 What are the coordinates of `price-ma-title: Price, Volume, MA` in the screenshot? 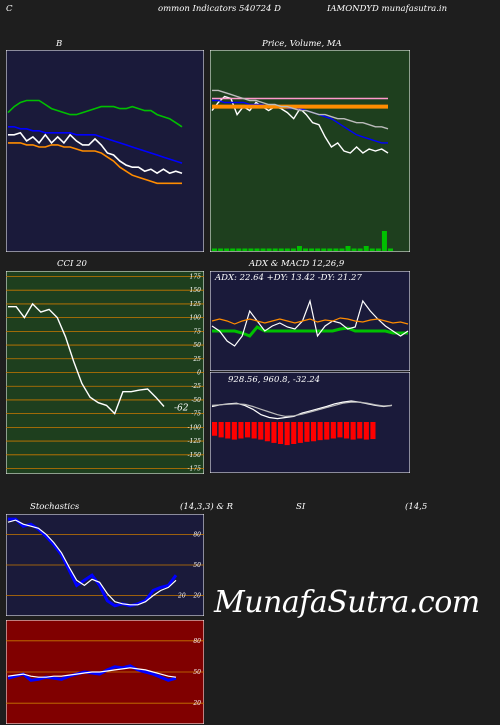 It's located at (302, 44).